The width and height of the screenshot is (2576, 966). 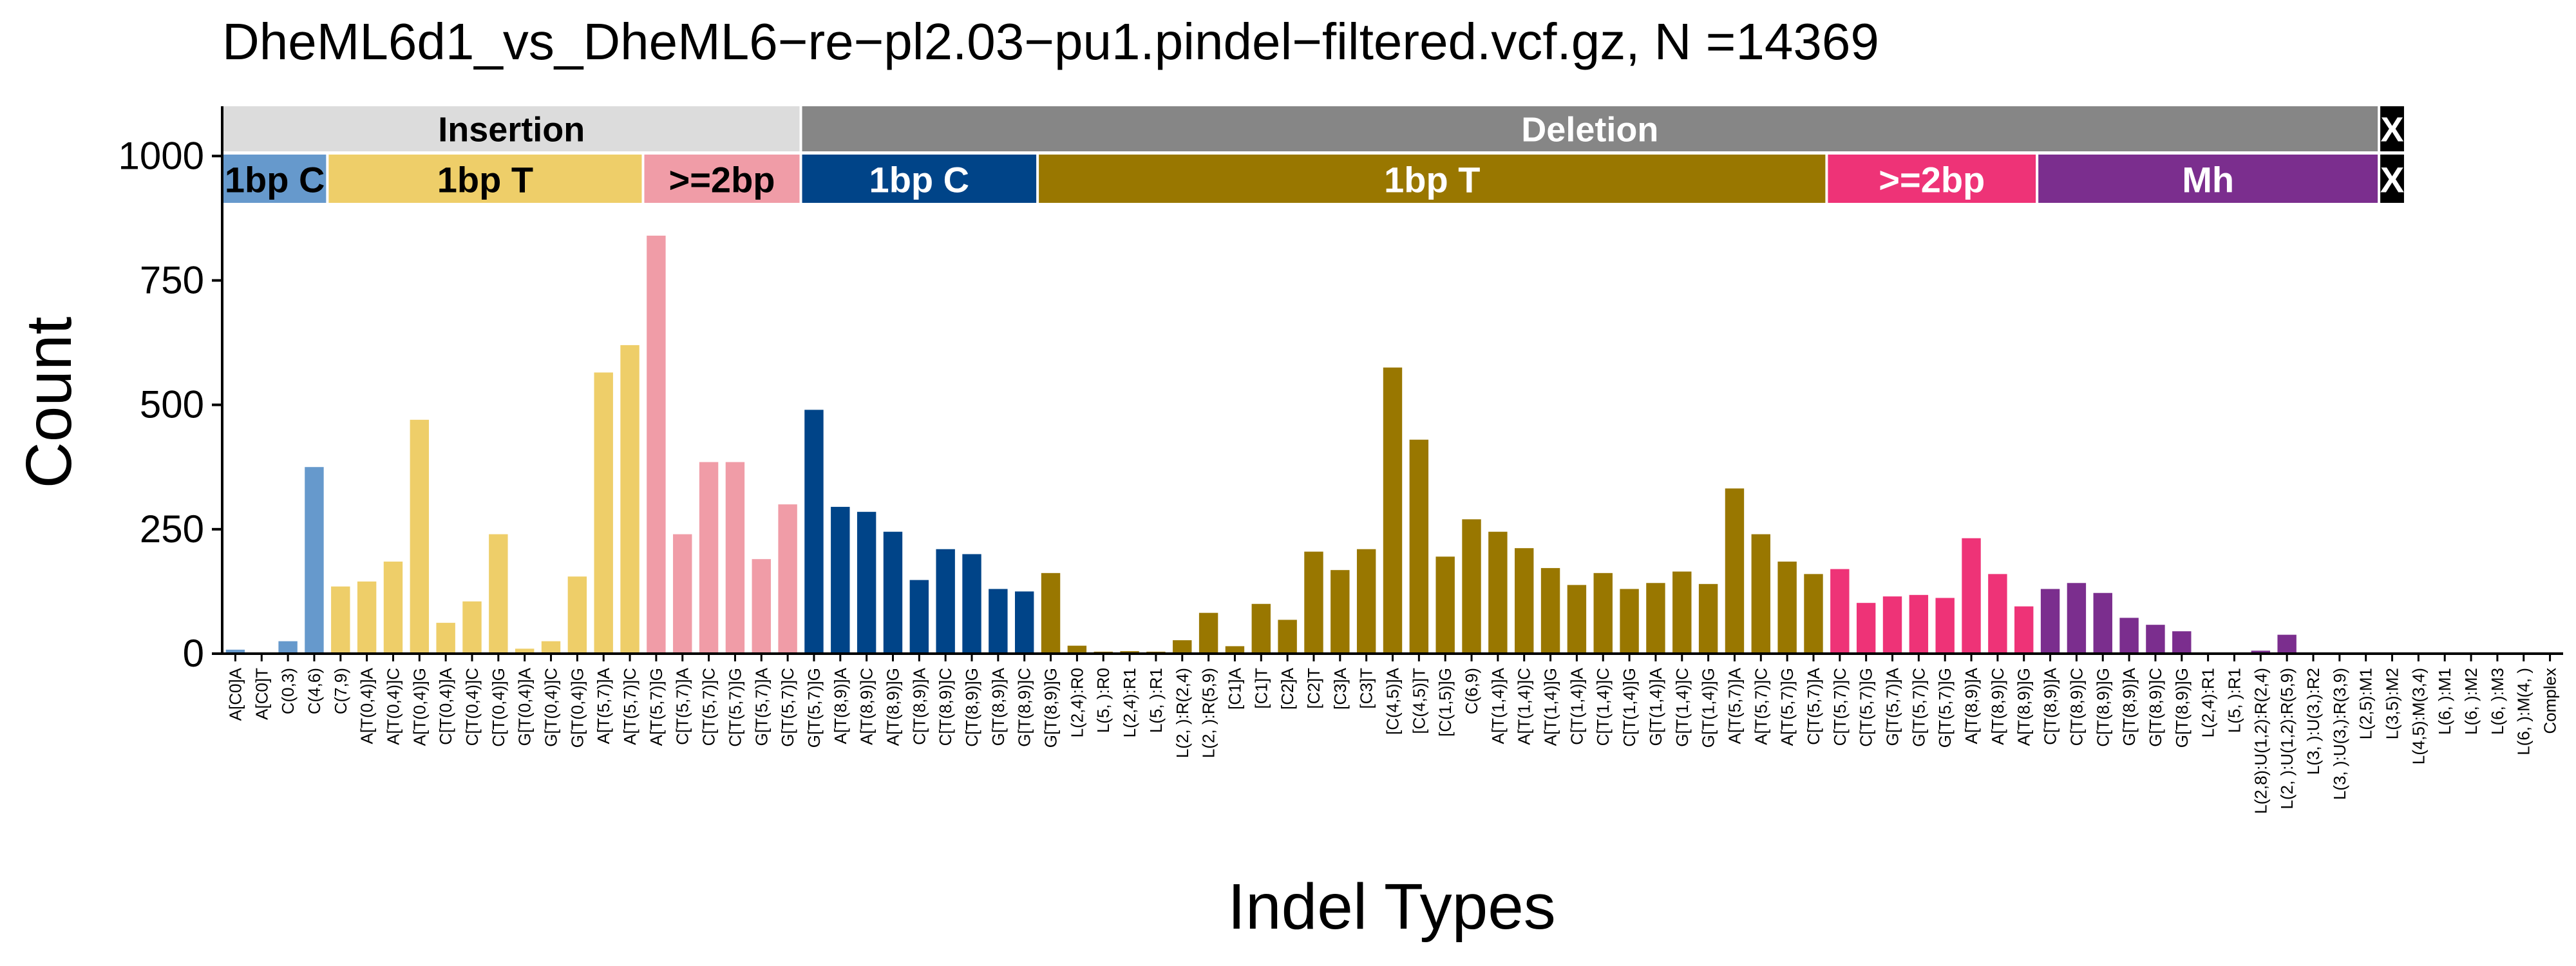 I want to click on x-tick-label: A[T(1,4)]A, so click(x=1498, y=706).